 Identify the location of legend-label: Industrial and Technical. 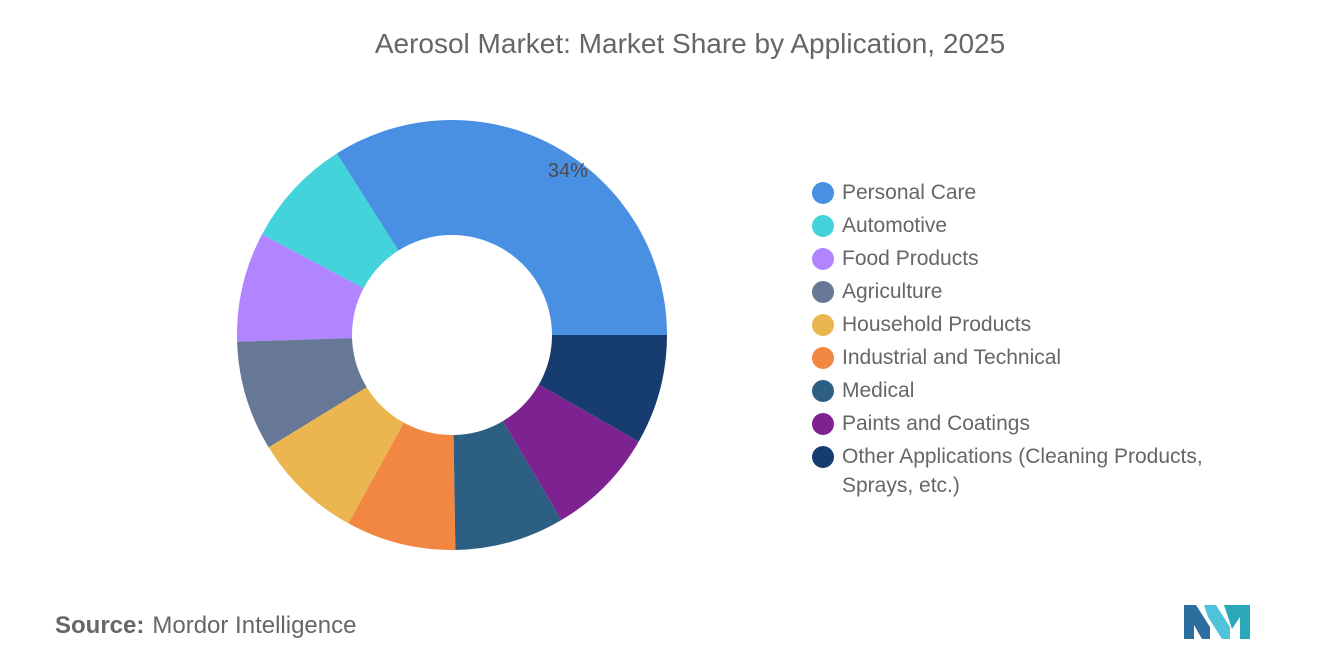
(952, 357).